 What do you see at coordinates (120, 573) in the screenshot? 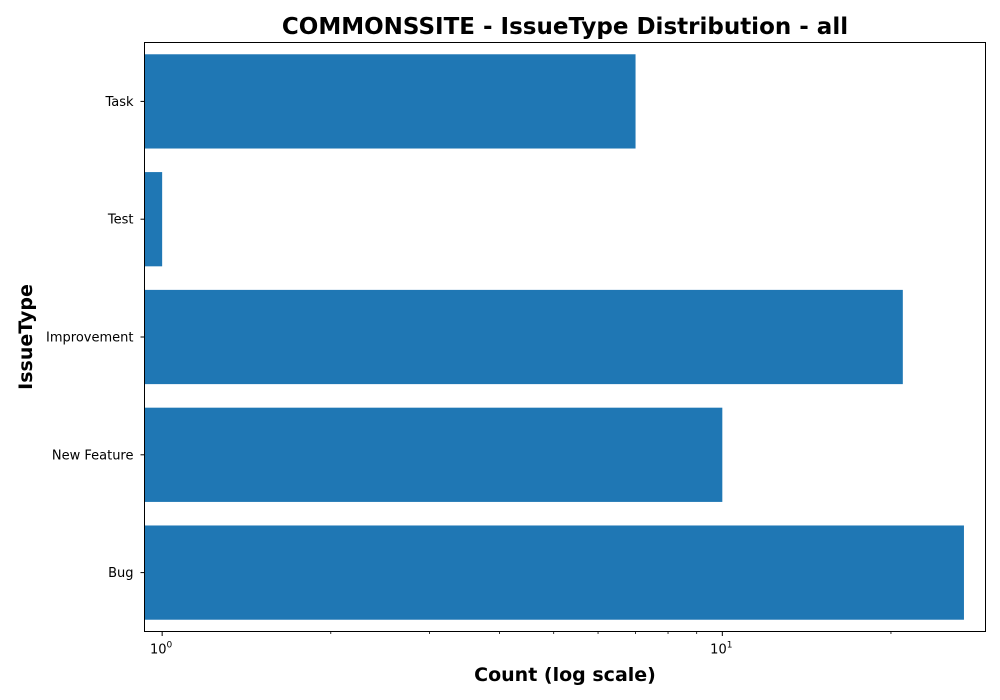
I see `y-tick-label: Bug` at bounding box center [120, 573].